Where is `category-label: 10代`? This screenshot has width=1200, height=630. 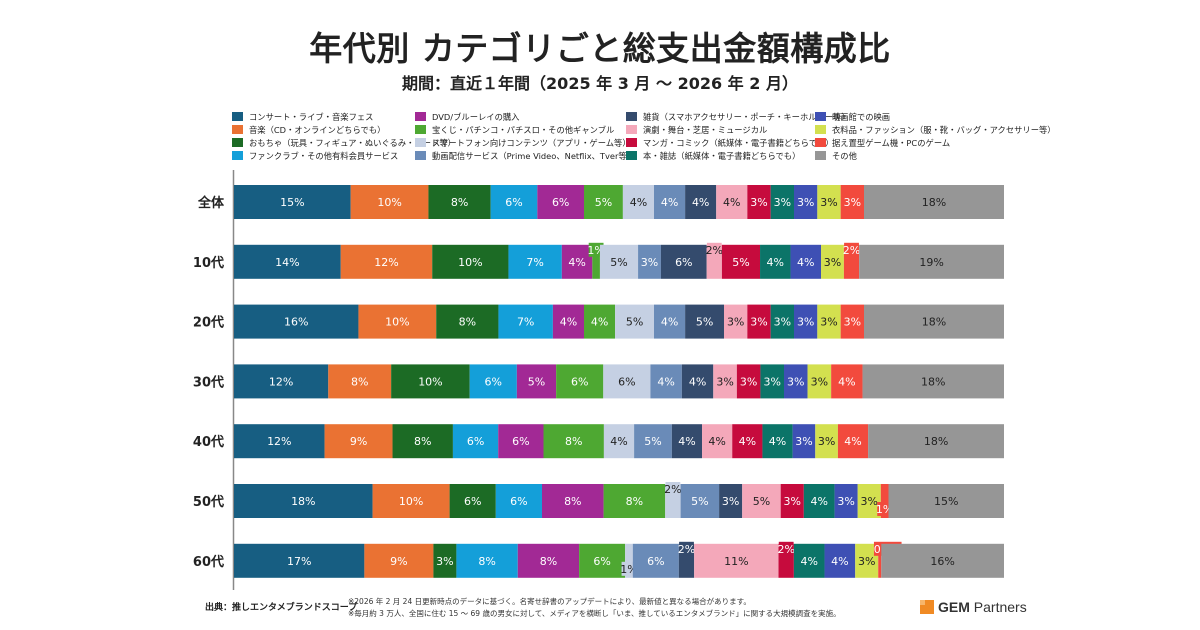 category-label: 10代 is located at coordinates (208, 263).